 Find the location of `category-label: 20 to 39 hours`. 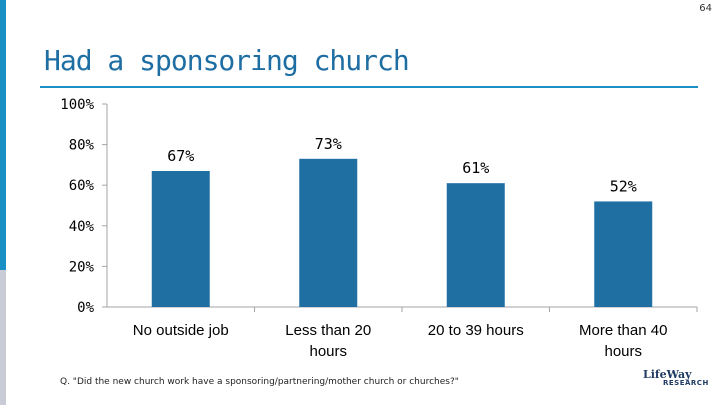

category-label: 20 to 39 hours is located at coordinates (476, 330).